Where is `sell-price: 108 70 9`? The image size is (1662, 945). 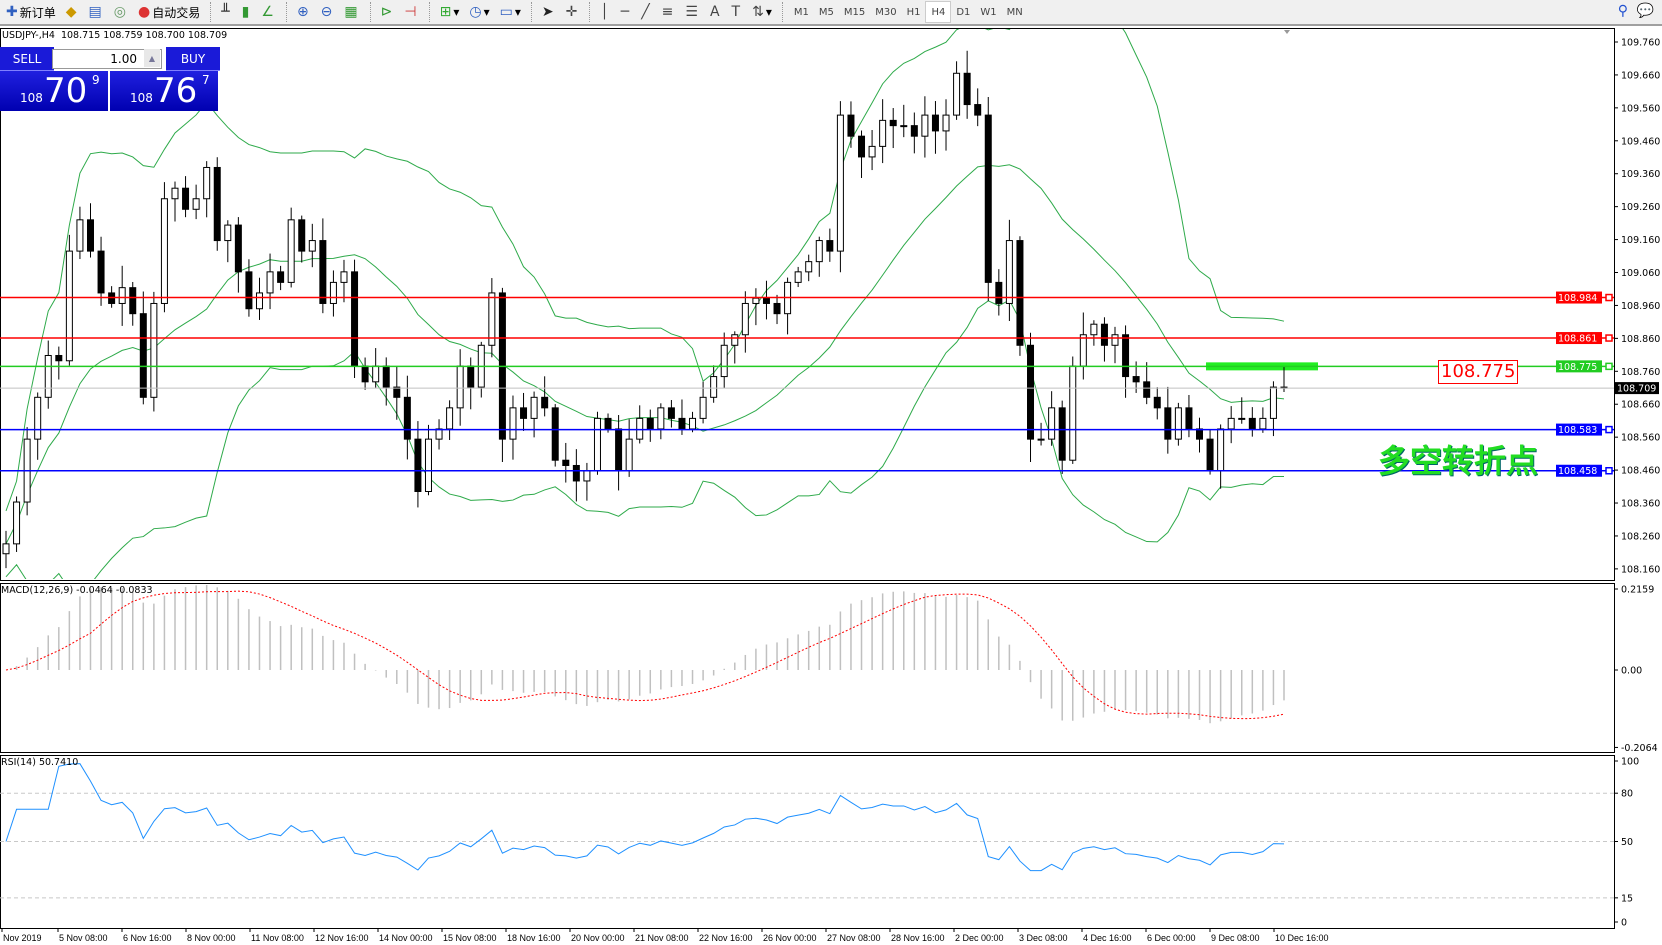
sell-price: 108 70 9 is located at coordinates (54, 91).